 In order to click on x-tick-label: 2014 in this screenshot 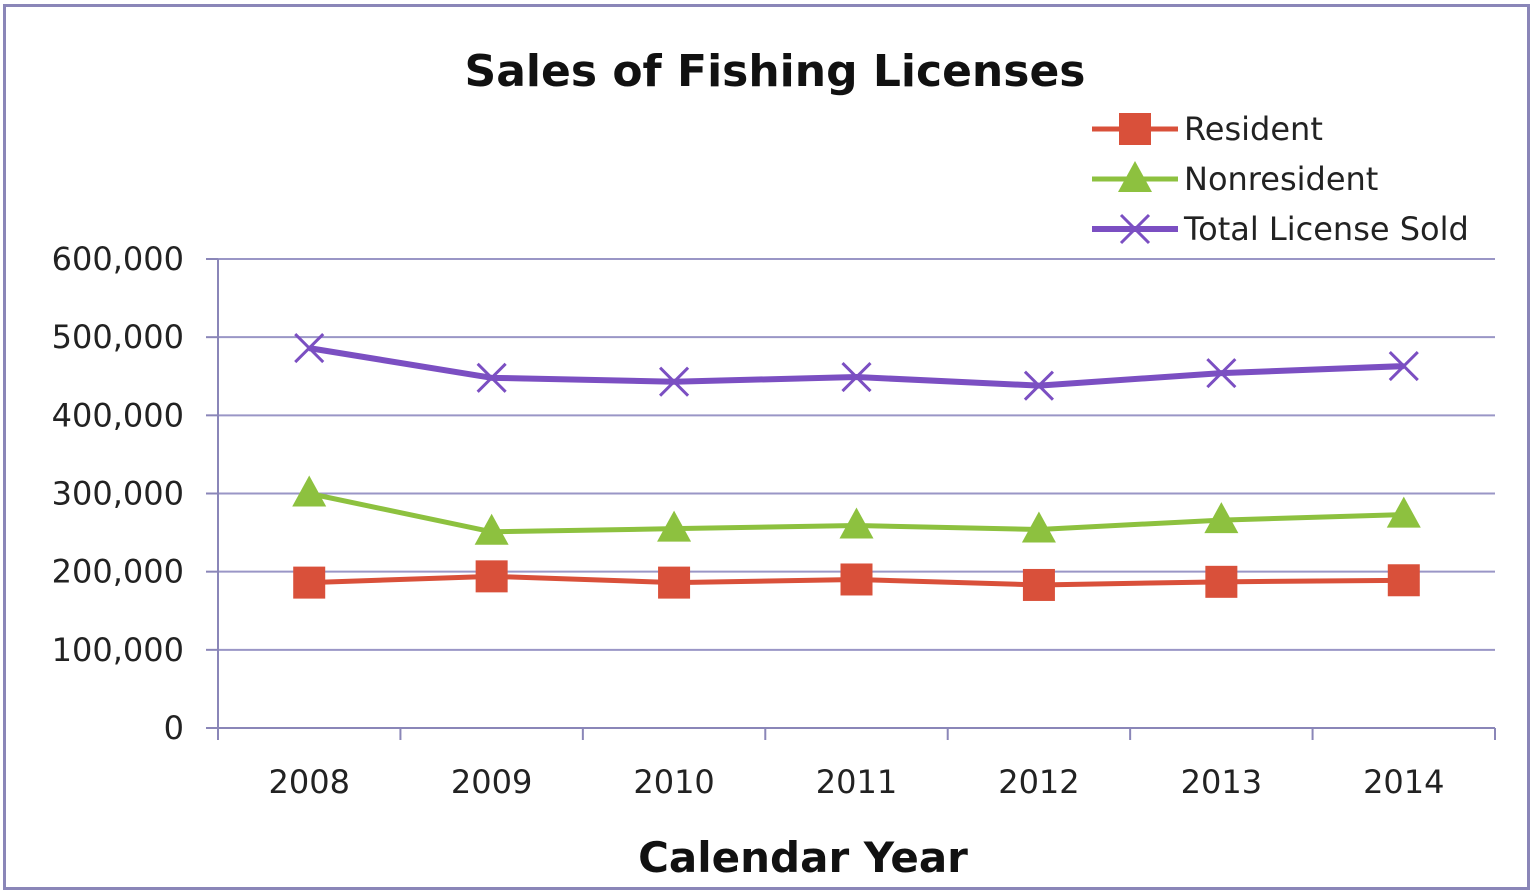, I will do `click(1403, 782)`.